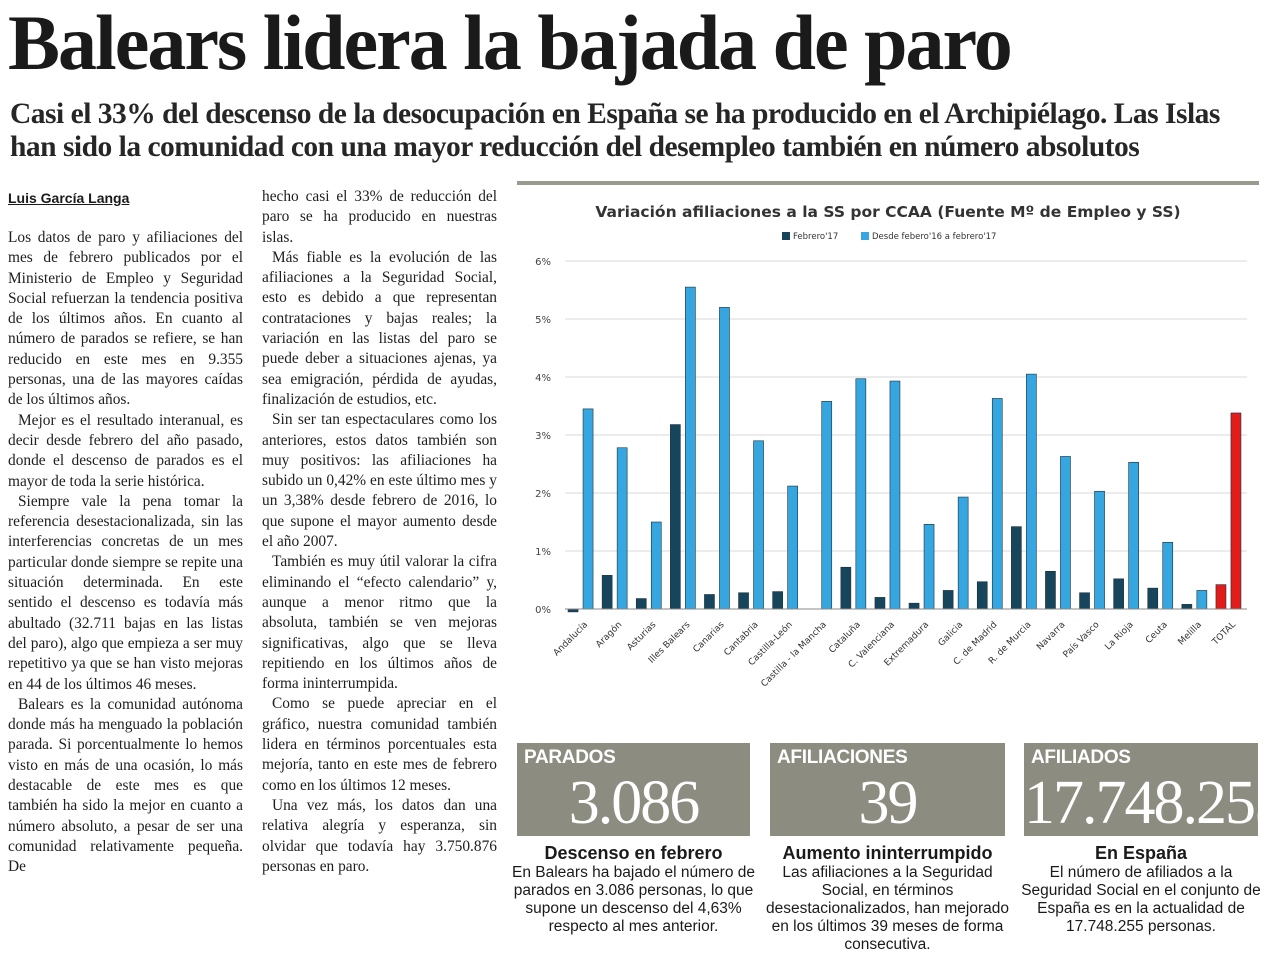  Describe the element at coordinates (543, 610) in the screenshot. I see `y-tick-label: 0%` at that location.